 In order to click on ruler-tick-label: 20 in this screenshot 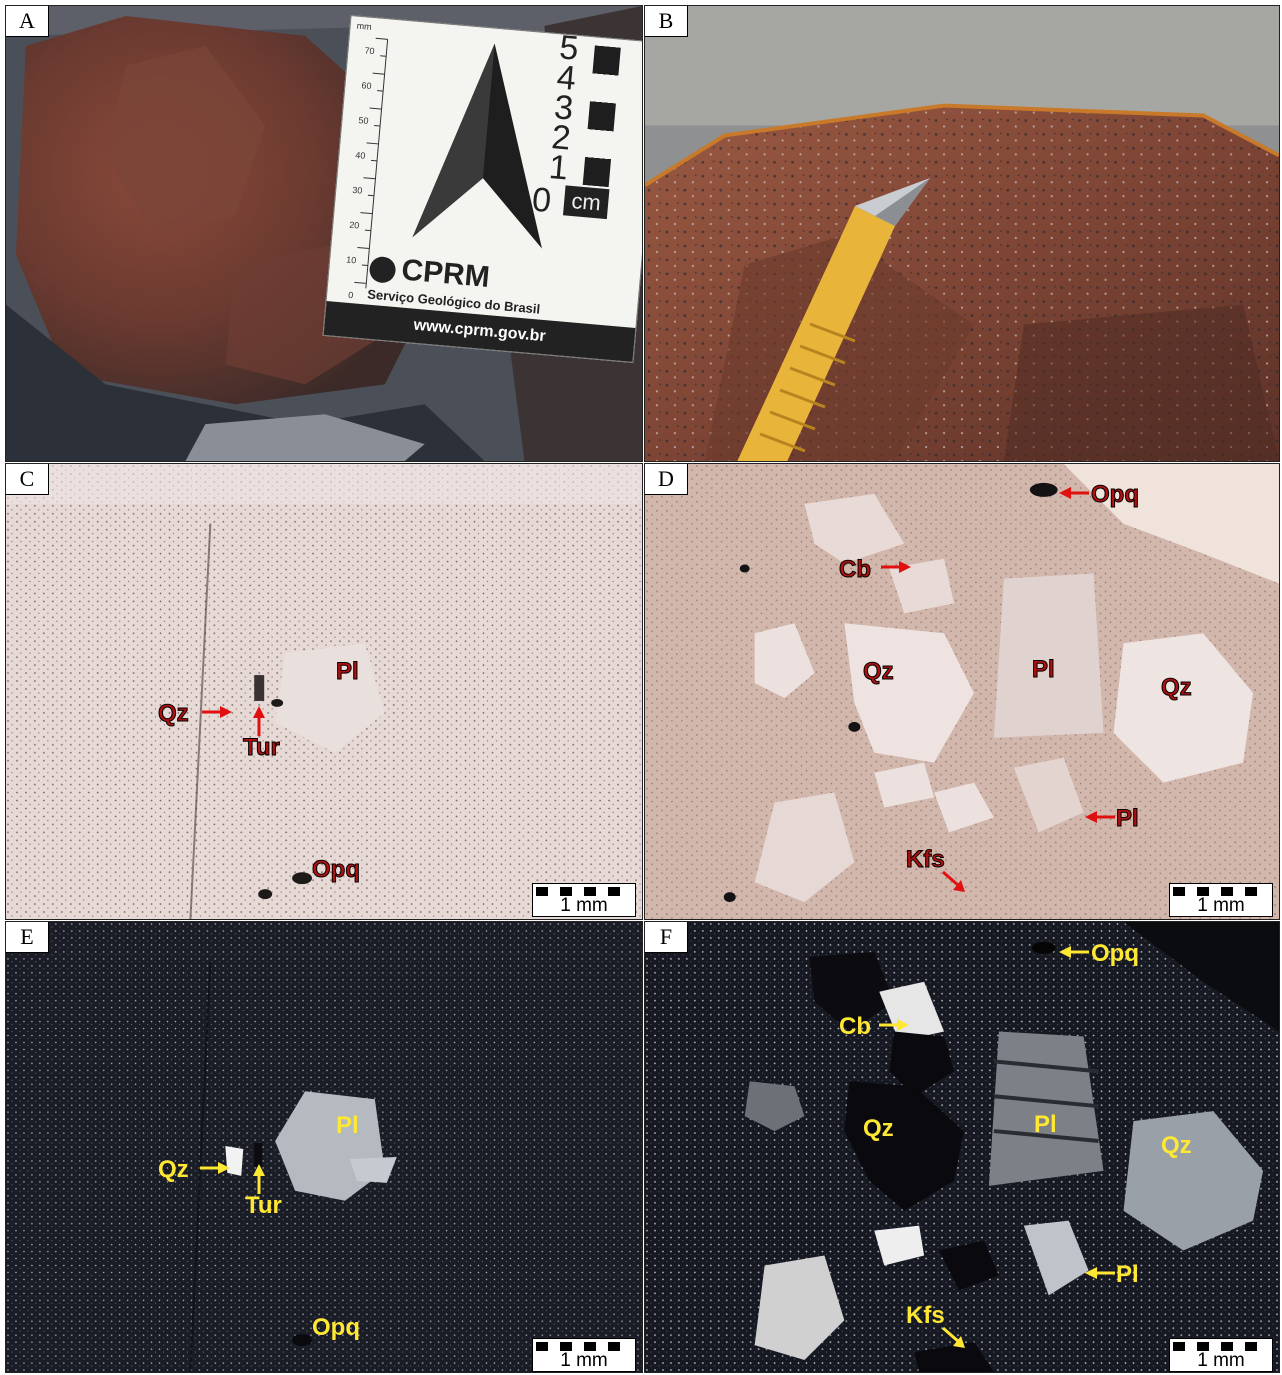, I will do `click(354, 225)`.